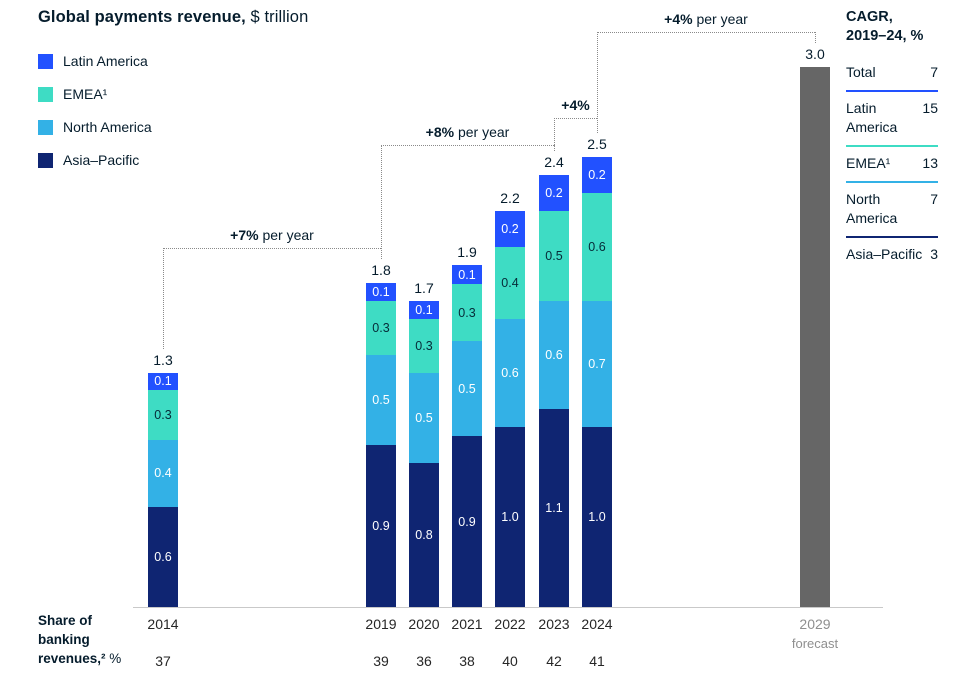  Describe the element at coordinates (85, 94) in the screenshot. I see `legend-label-emea: EMEA¹` at that location.